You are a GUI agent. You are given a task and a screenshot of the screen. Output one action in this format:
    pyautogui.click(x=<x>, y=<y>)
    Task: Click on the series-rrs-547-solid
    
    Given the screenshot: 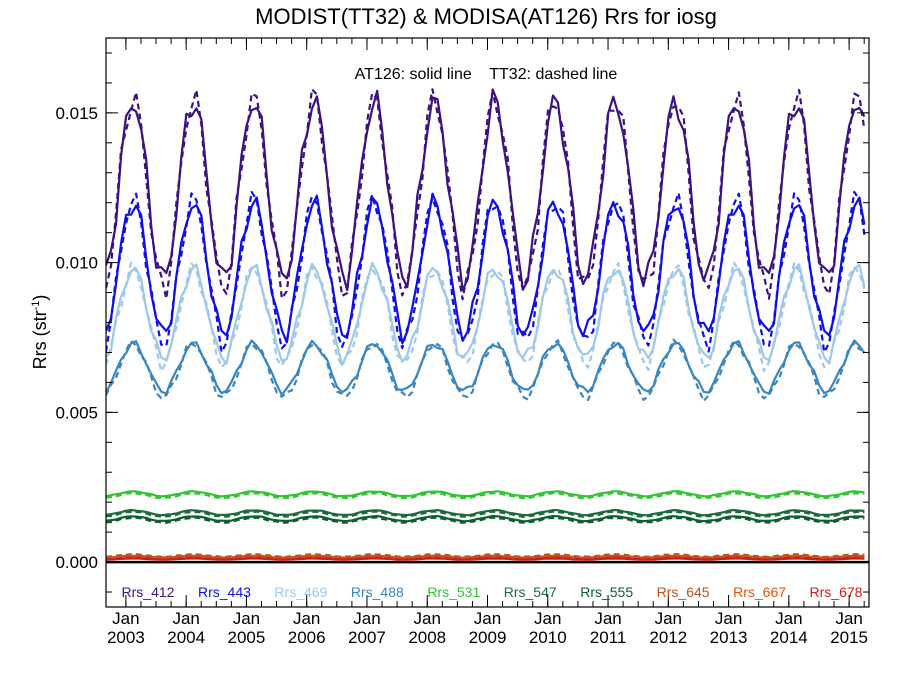 What is the action you would take?
    pyautogui.click(x=485, y=512)
    